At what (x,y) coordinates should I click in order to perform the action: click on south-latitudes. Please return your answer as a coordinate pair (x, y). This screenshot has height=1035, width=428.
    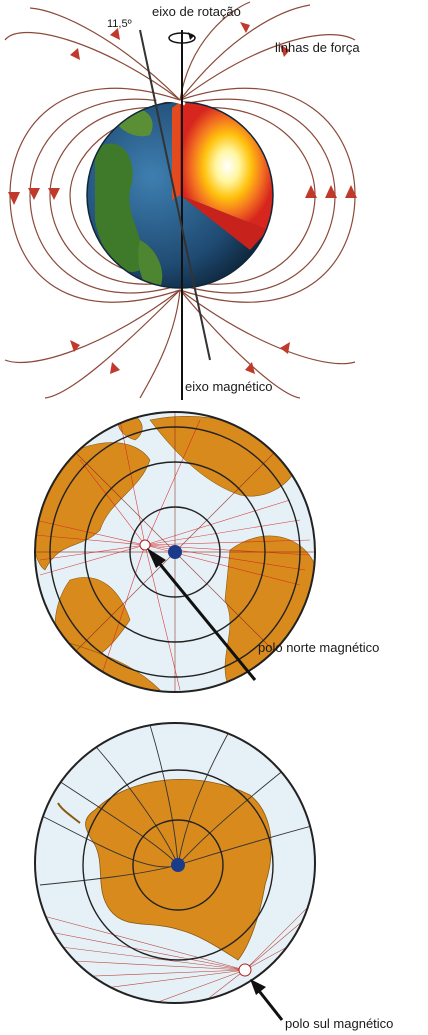
    Looking at the image, I should click on (178, 865).